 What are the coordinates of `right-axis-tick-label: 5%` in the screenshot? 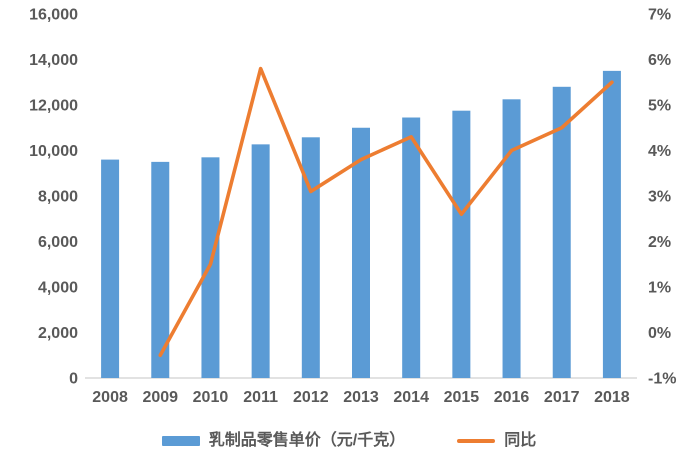 It's located at (659, 106).